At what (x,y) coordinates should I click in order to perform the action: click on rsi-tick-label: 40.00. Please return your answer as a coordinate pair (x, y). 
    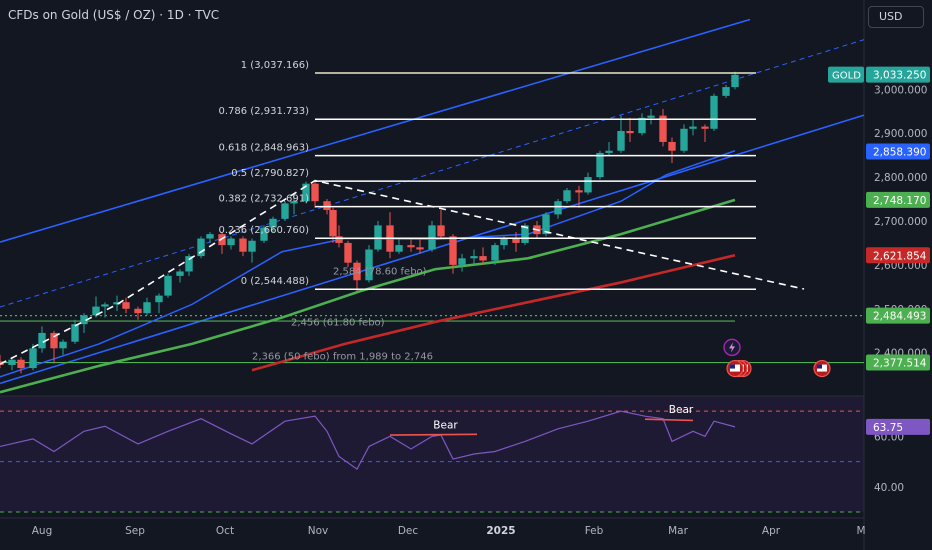
    Looking at the image, I should click on (889, 488).